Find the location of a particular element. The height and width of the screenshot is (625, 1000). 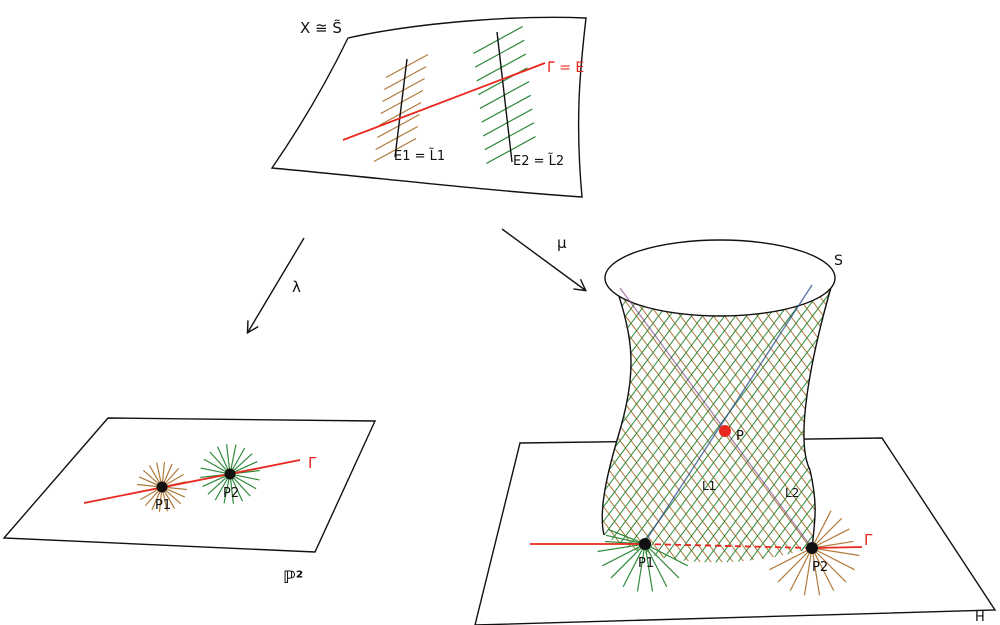

surface-top-rim is located at coordinates (720, 278).